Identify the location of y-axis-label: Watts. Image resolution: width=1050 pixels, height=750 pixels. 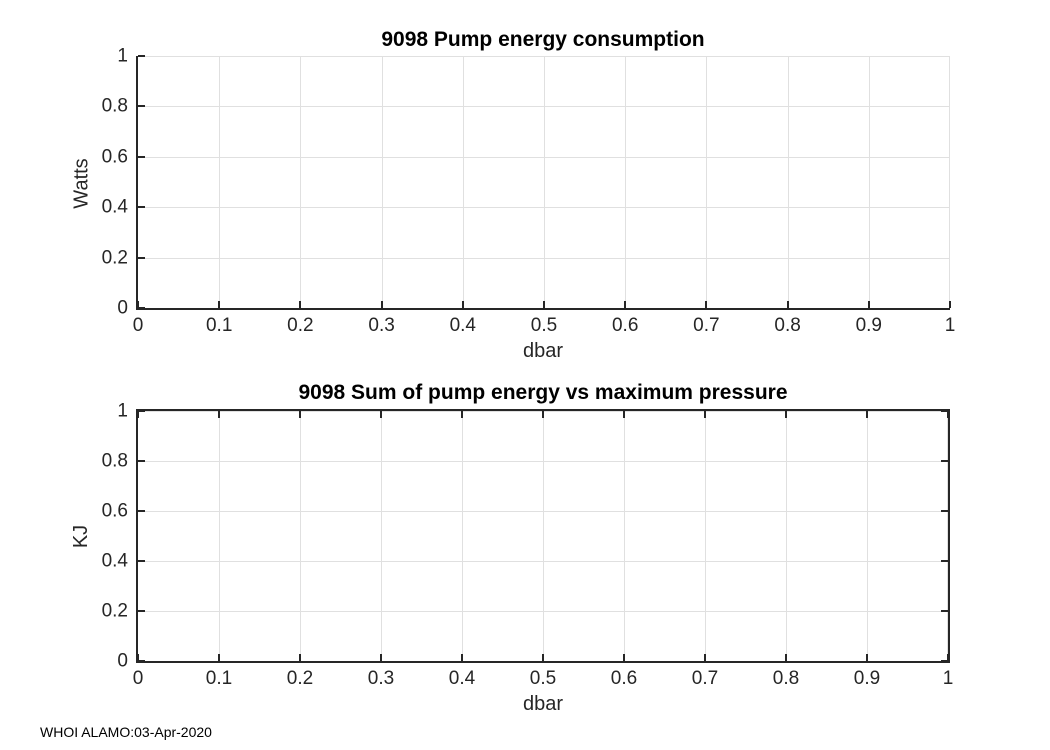
(81, 183).